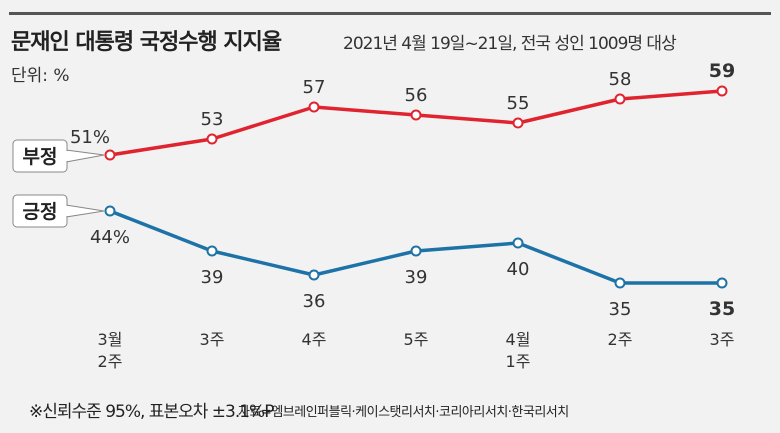 The image size is (780, 433). Describe the element at coordinates (314, 301) in the screenshot. I see `data-label: 36` at that location.